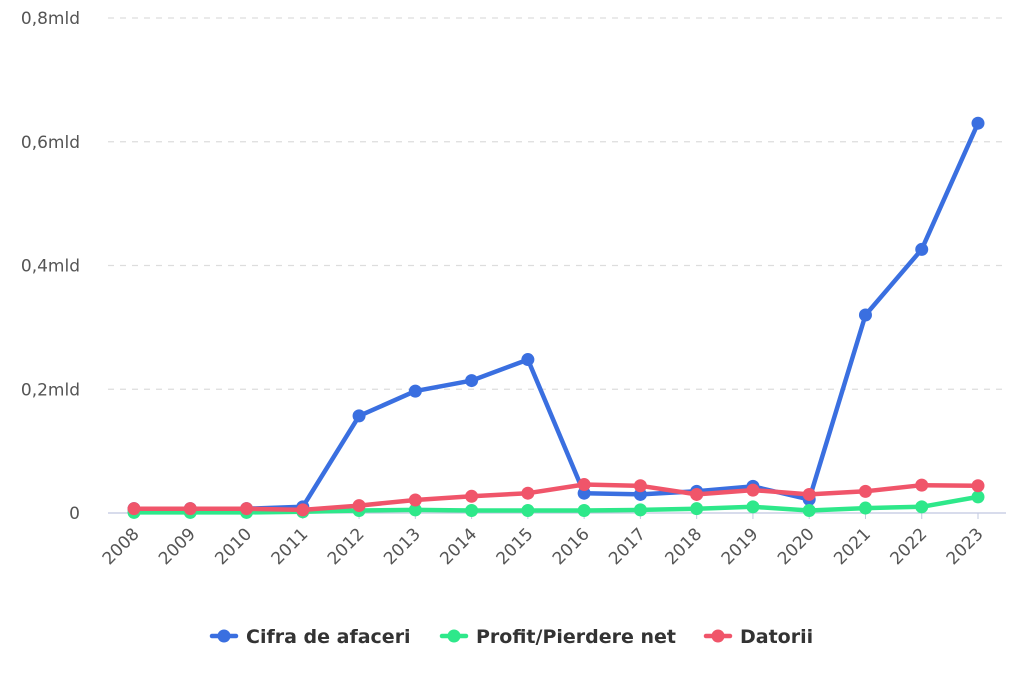 The width and height of the screenshot is (1024, 683). I want to click on y-tick-label: 0,4mld, so click(50, 267).